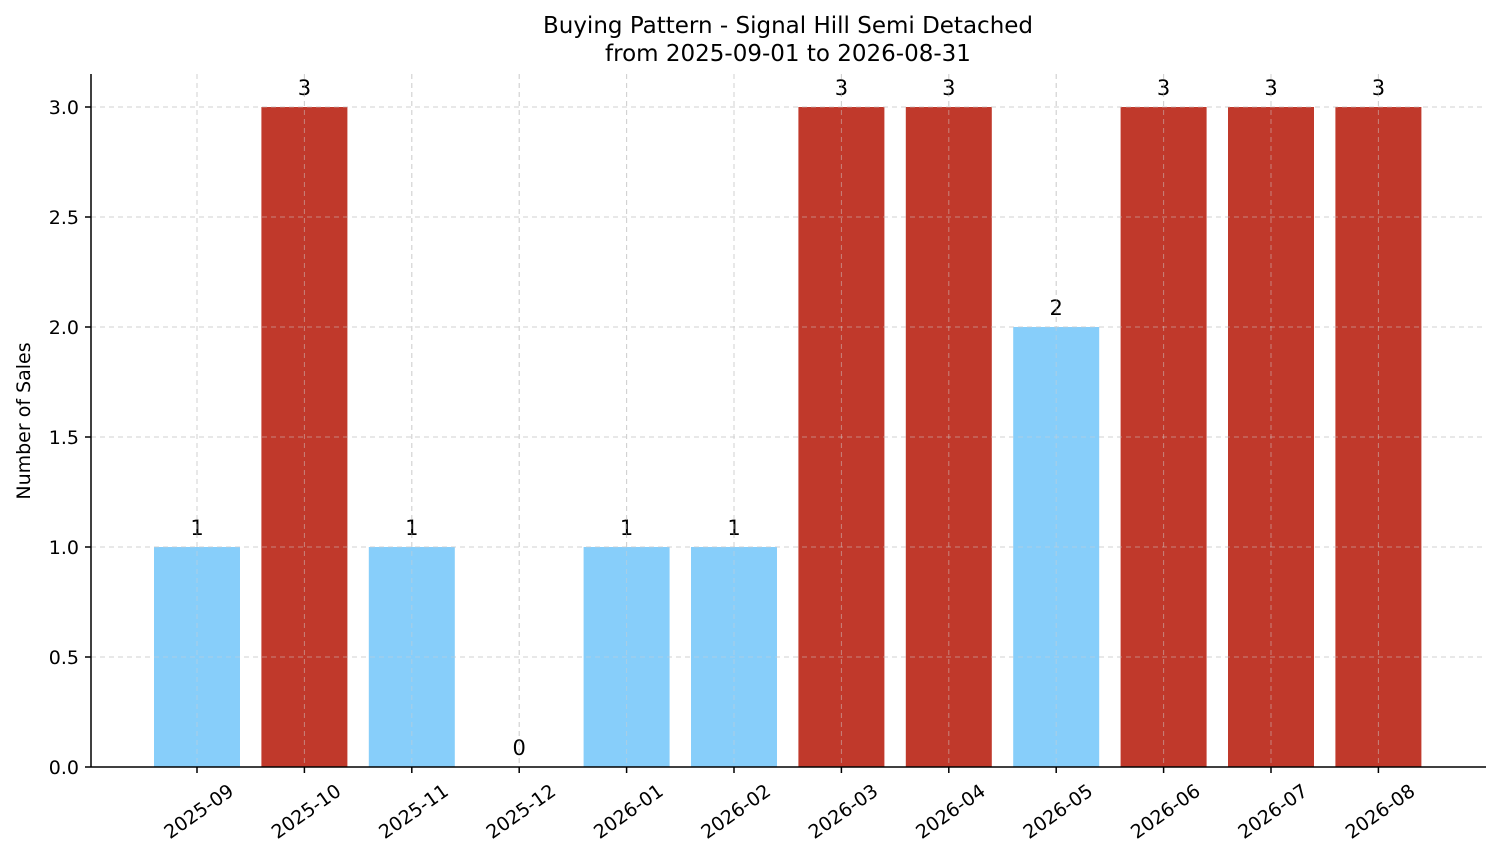 Image resolution: width=1501 pixels, height=863 pixels. I want to click on y-tick-label: 2.0, so click(64, 328).